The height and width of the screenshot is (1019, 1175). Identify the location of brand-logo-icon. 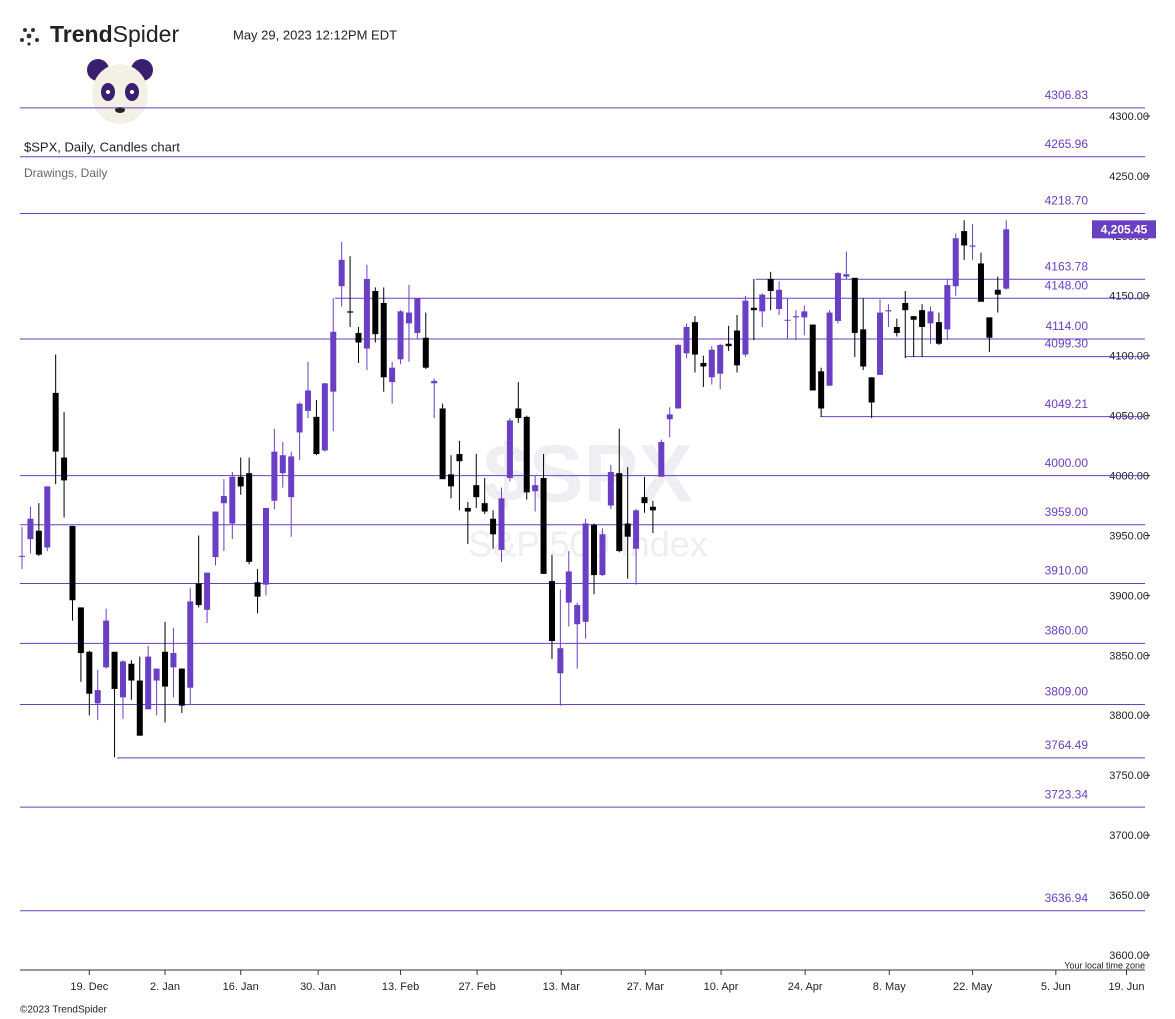
(29, 37).